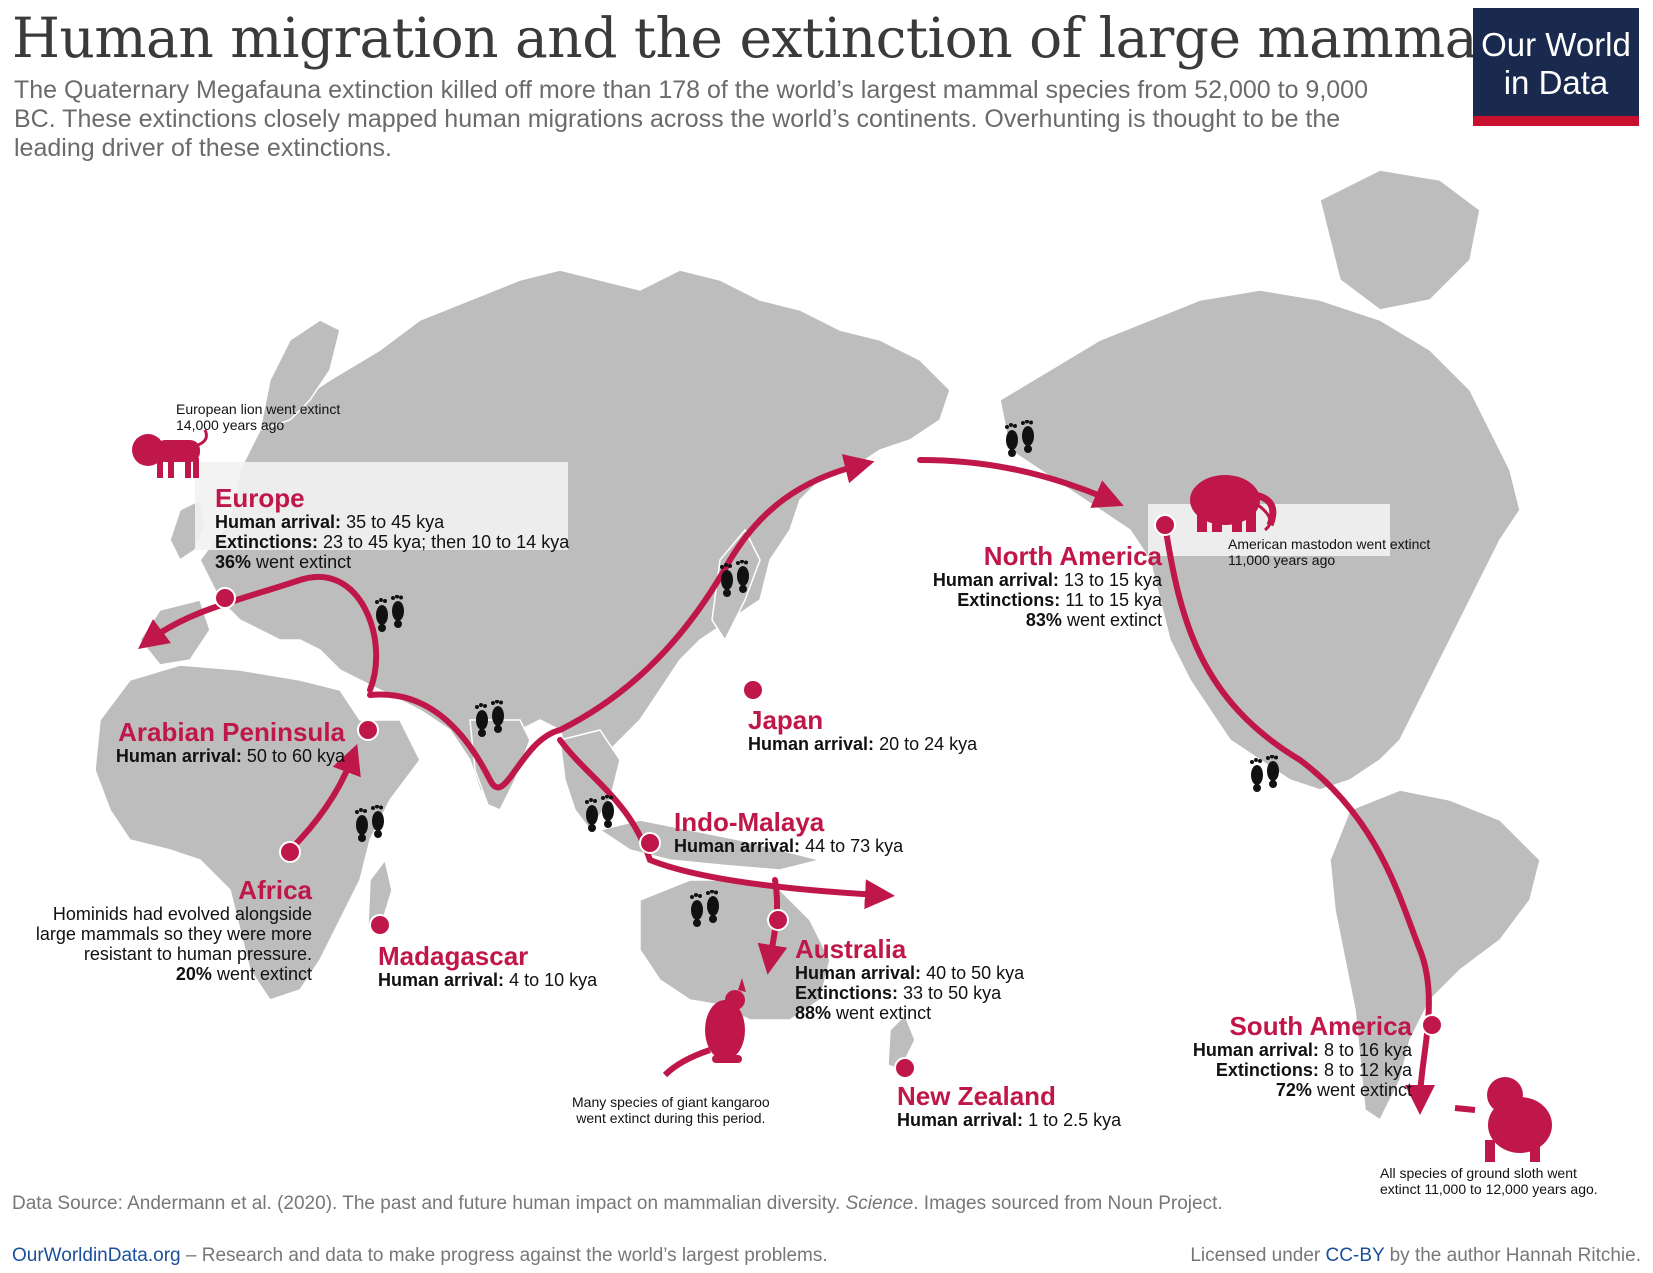  What do you see at coordinates (441, 980) in the screenshot?
I see `madagascar-arrival-label: Human arrival:` at bounding box center [441, 980].